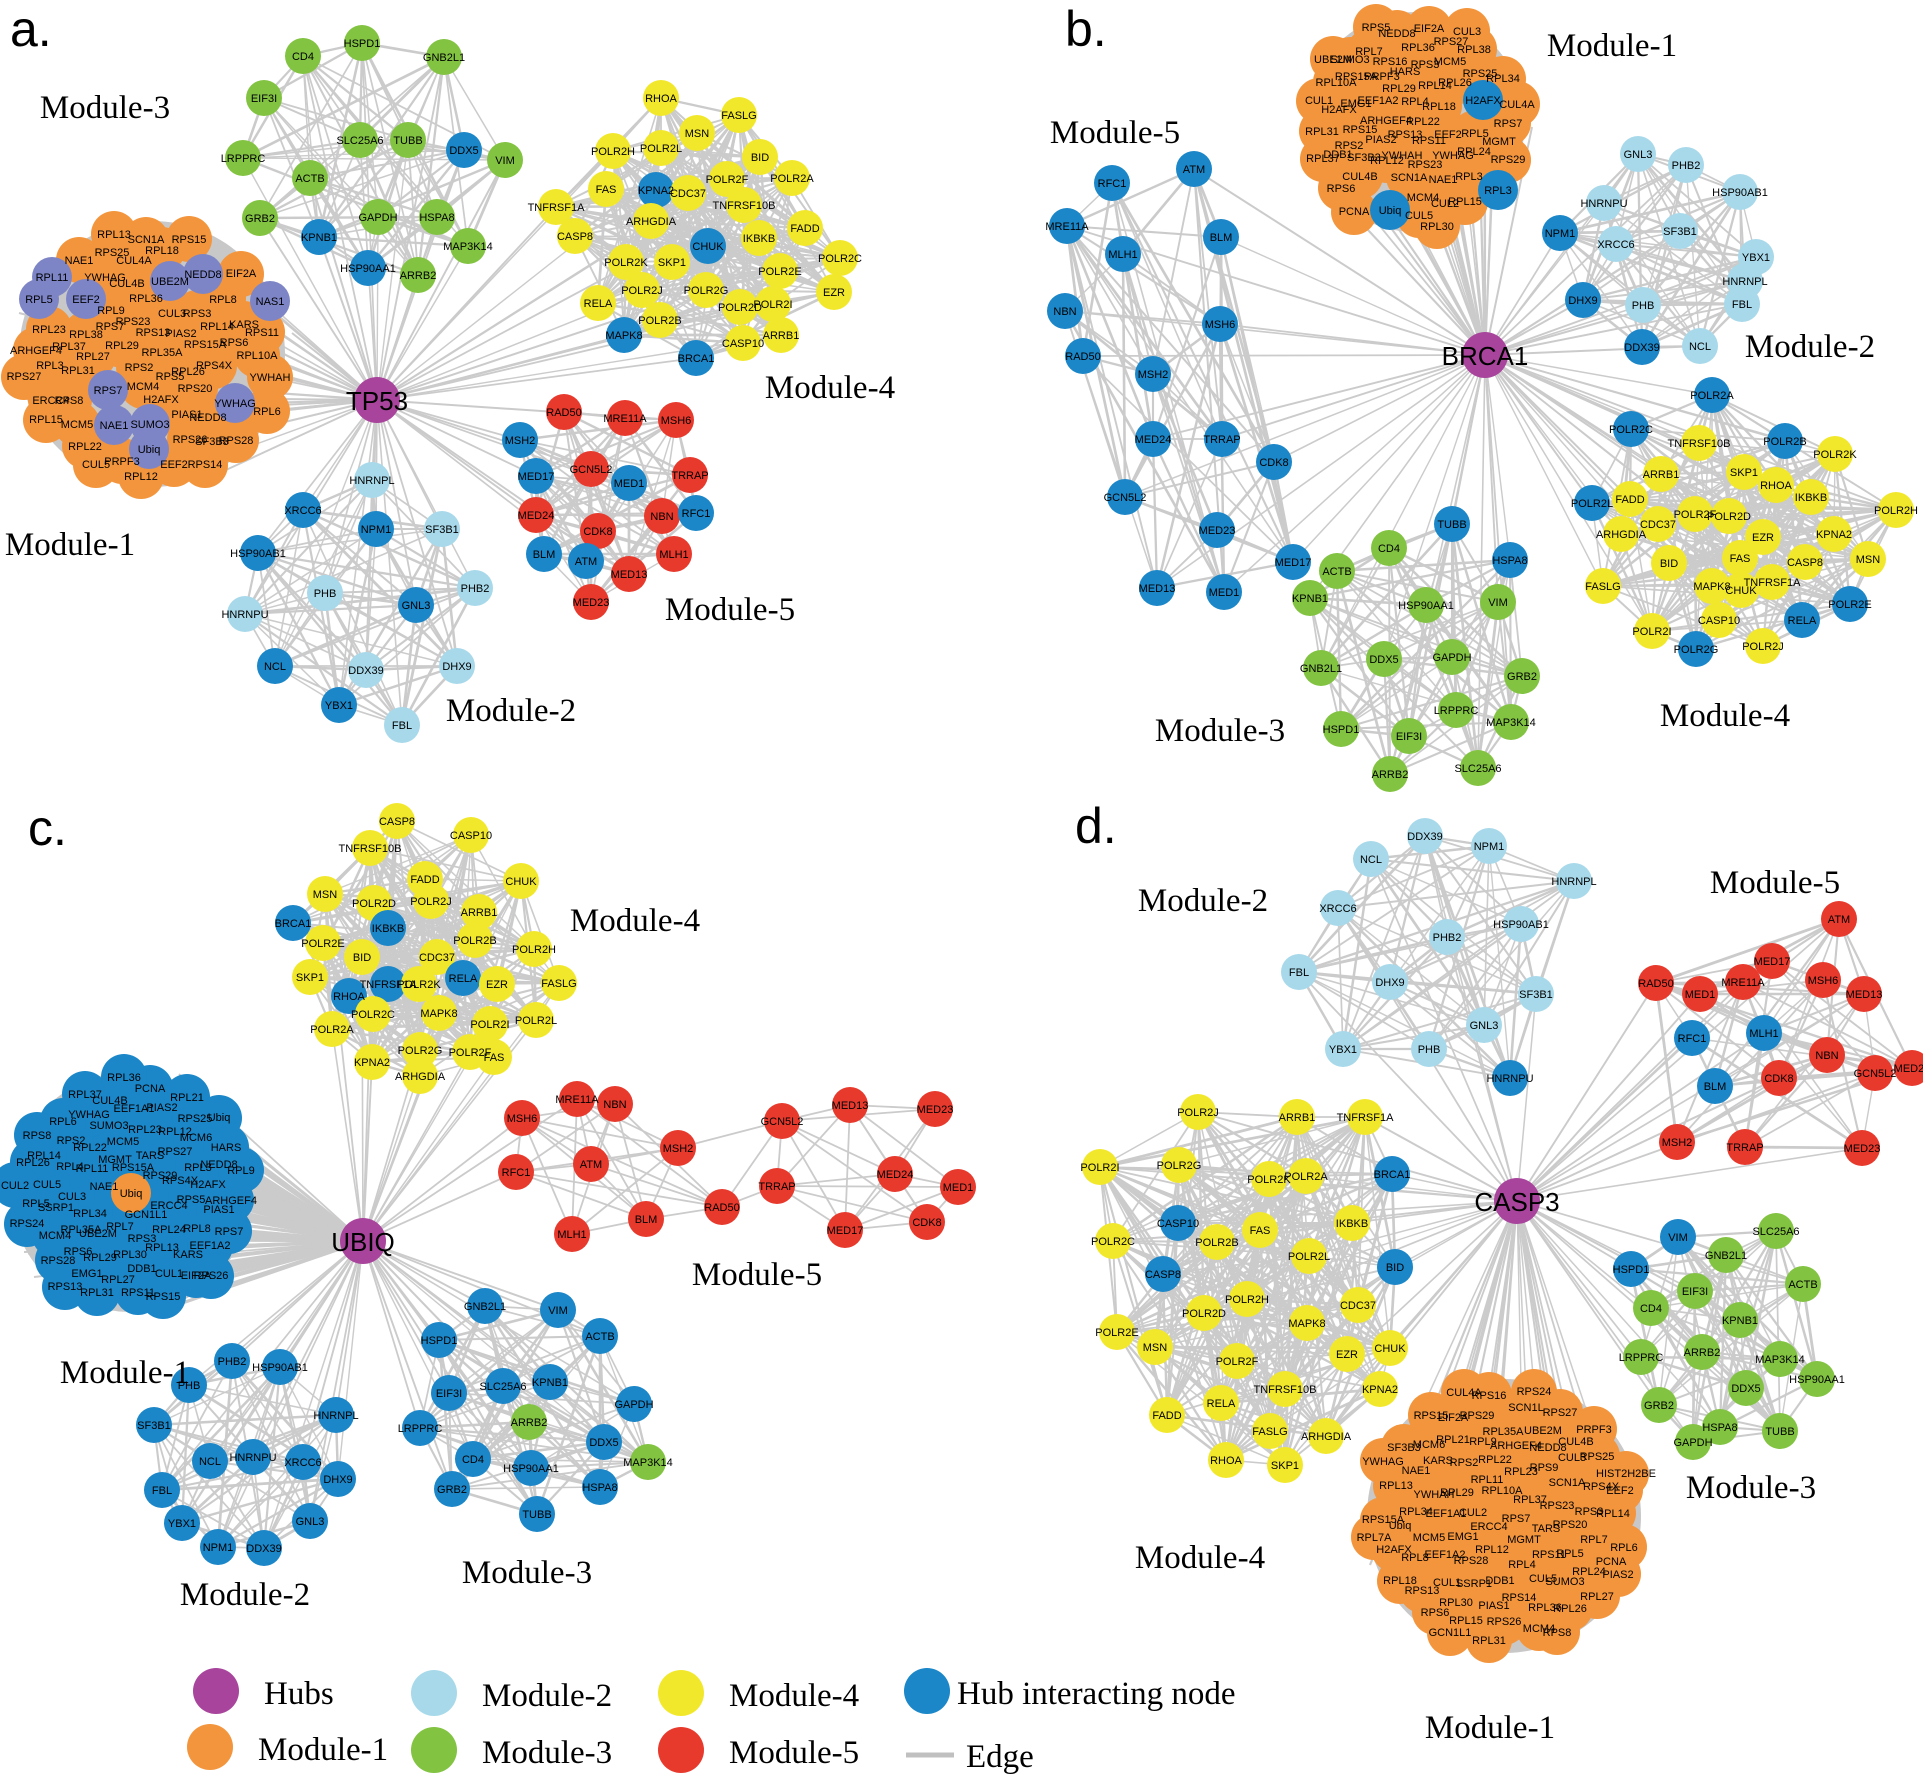 Image resolution: width=1923 pixels, height=1780 pixels. What do you see at coordinates (1621, 535) in the screenshot?
I see `svg-text: ARHGDIA` at bounding box center [1621, 535].